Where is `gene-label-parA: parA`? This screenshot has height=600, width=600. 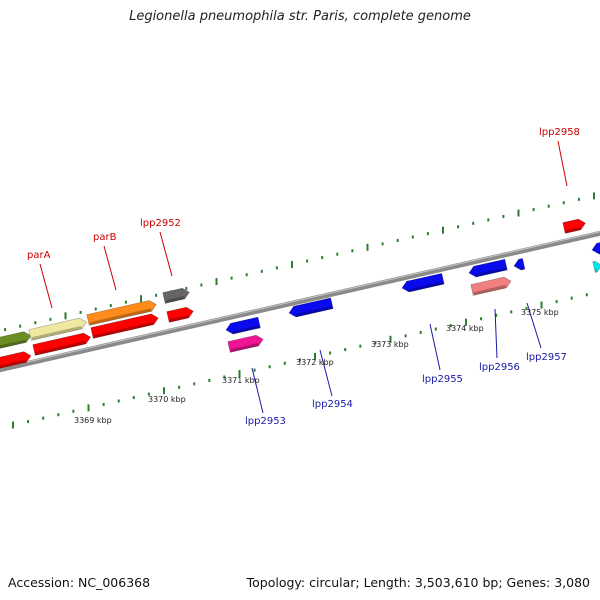 gene-label-parA: parA is located at coordinates (39, 255).